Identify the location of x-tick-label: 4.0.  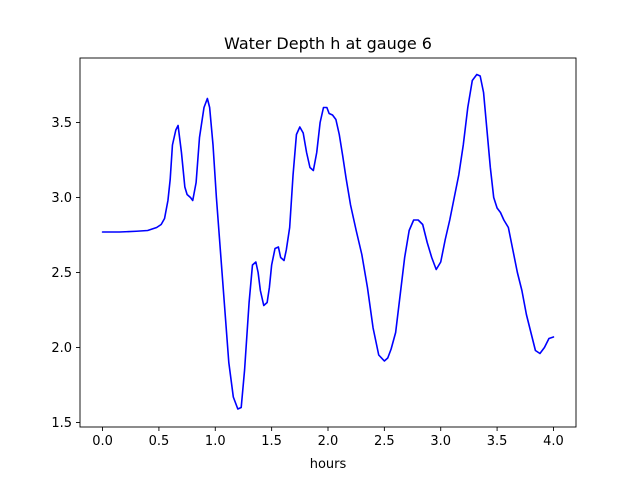
(553, 441).